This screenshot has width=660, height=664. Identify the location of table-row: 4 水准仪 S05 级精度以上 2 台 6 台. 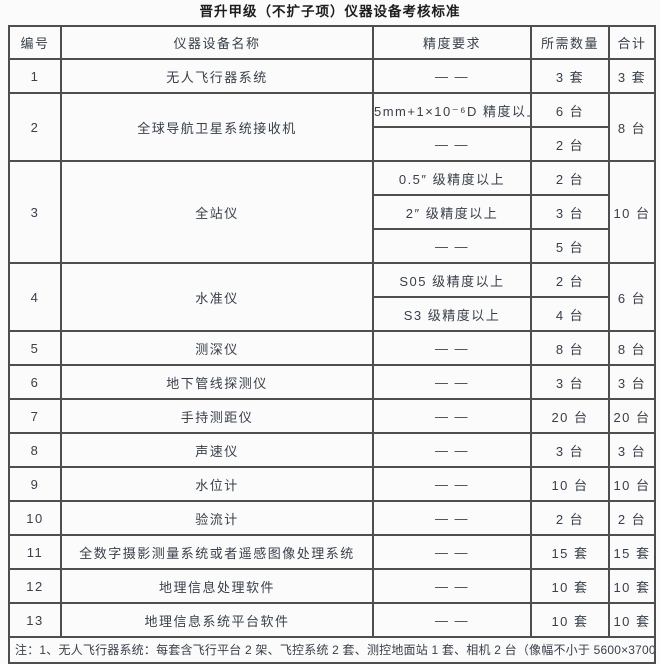
(332, 297).